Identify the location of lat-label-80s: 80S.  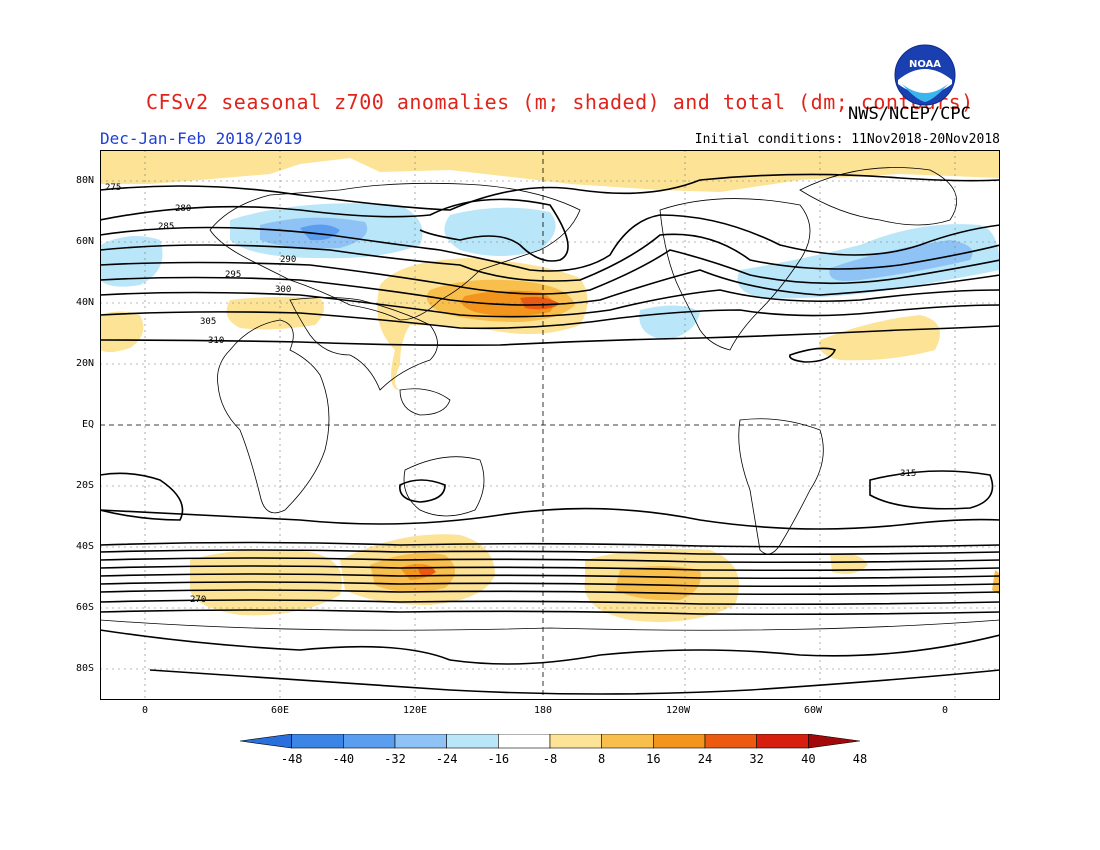
(84, 668).